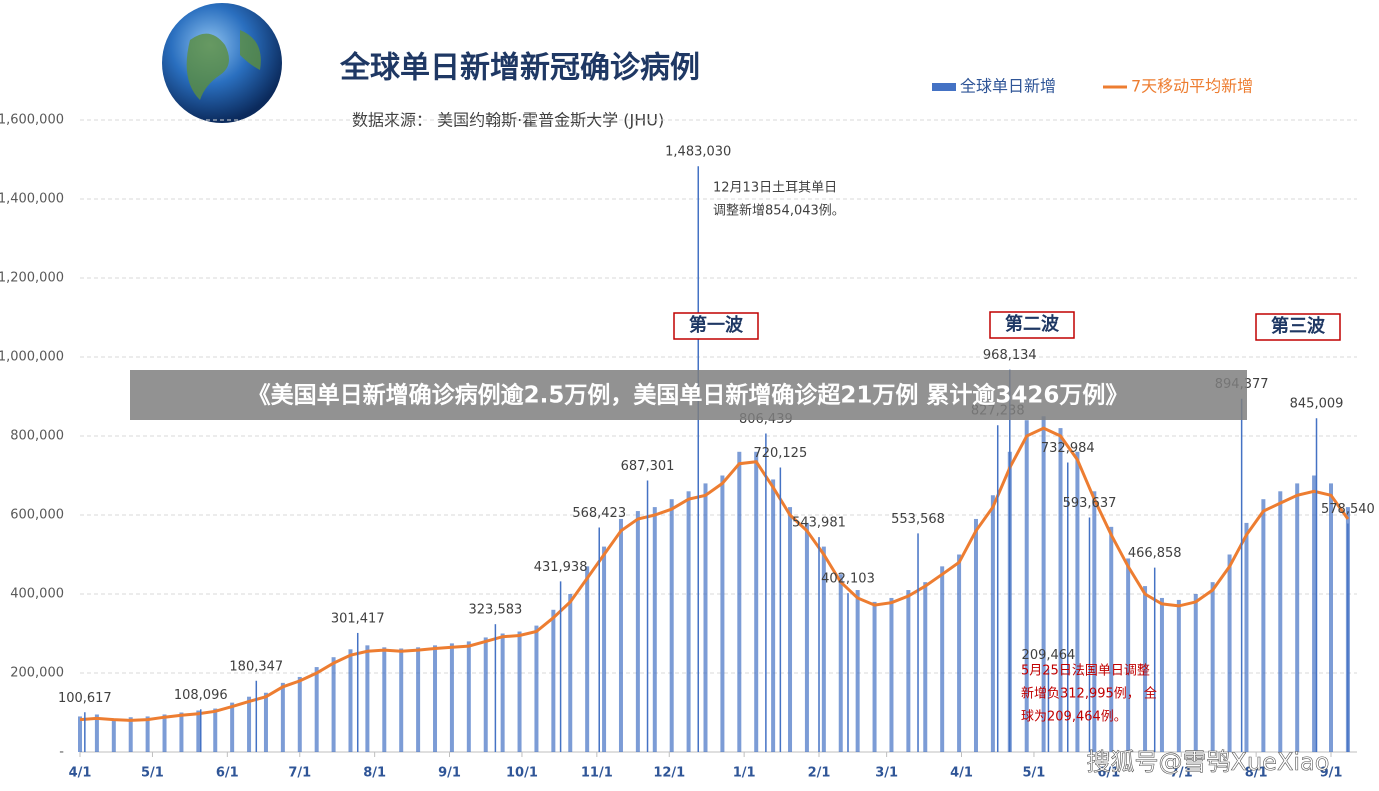 The height and width of the screenshot is (791, 1379). I want to click on y-tick-label: 200,000, so click(37, 673).